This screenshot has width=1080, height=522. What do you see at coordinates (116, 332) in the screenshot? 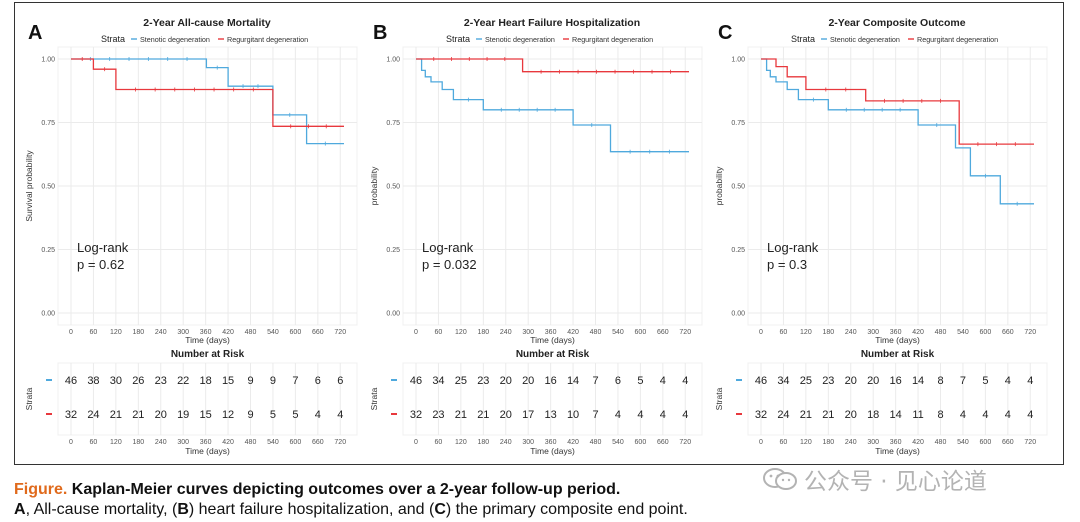
I see `x-tick-label: 120` at bounding box center [116, 332].